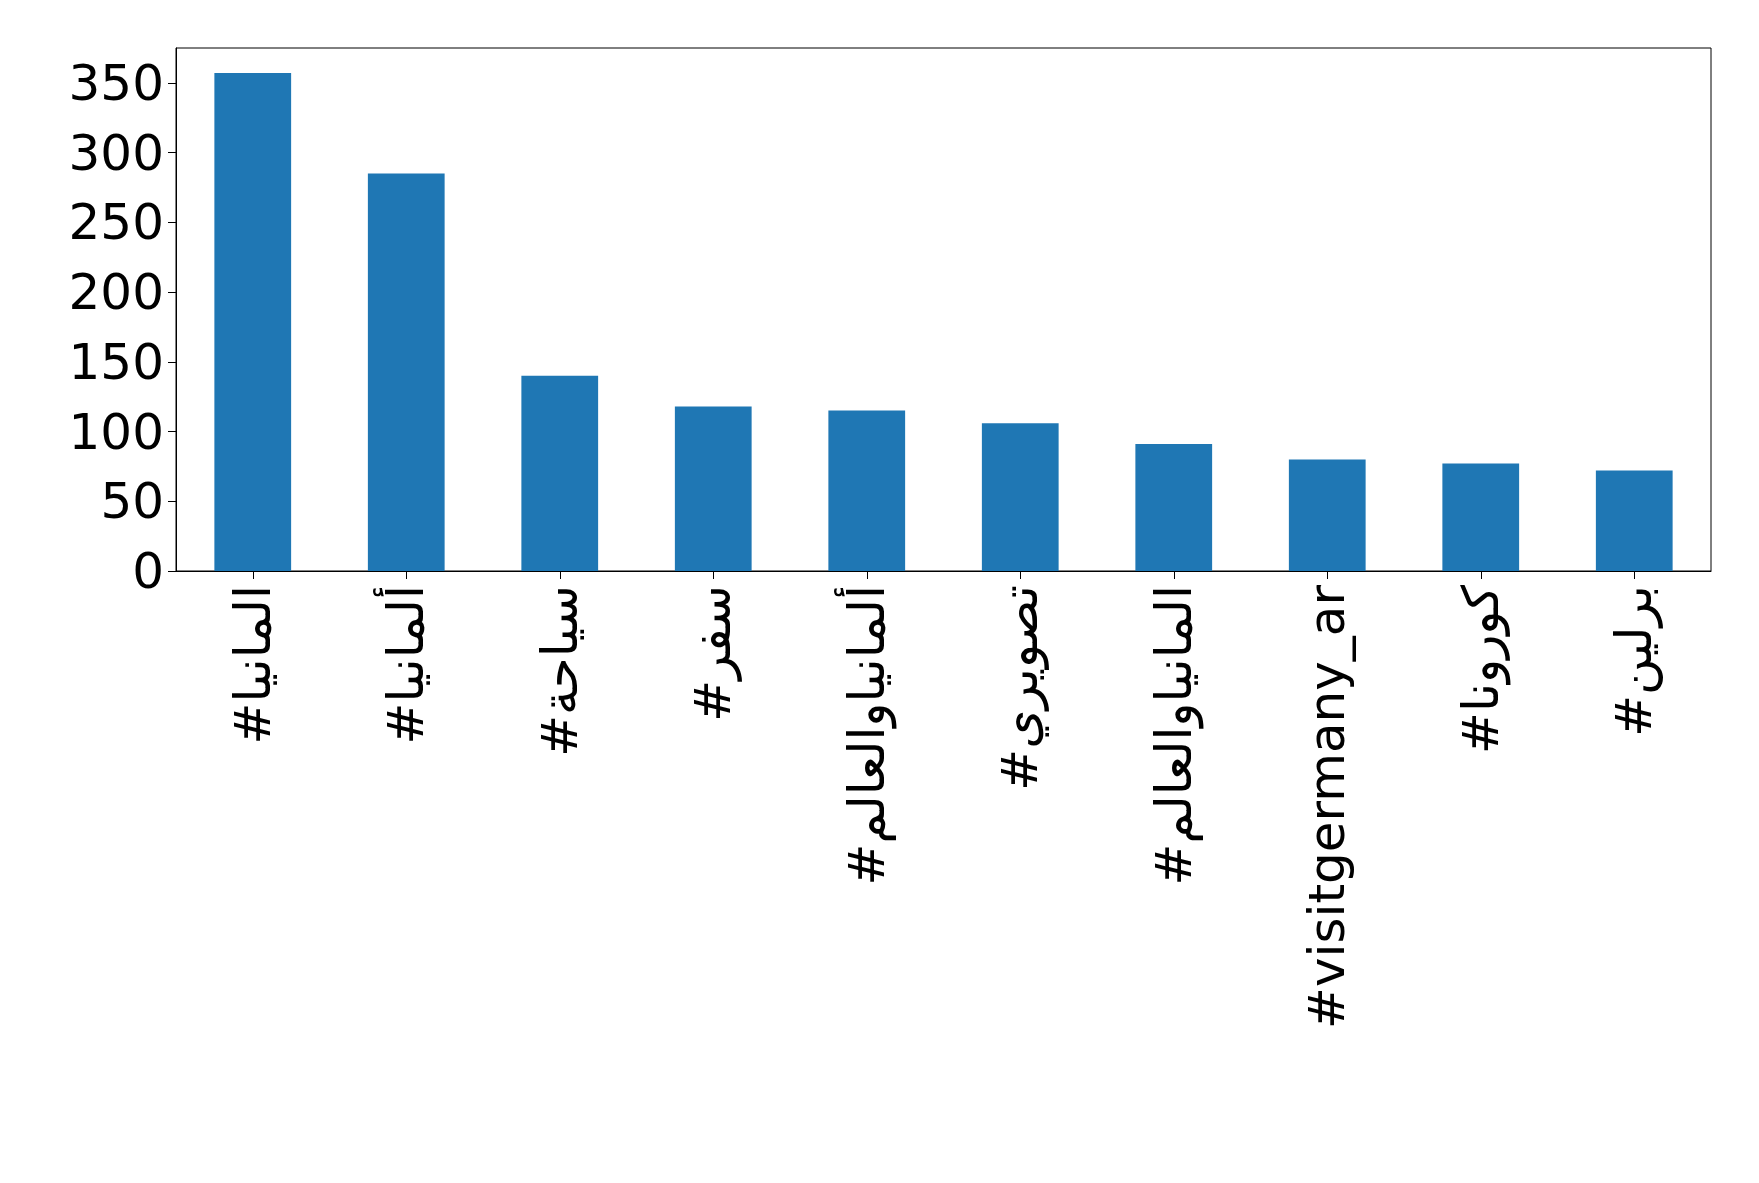 Image resolution: width=1759 pixels, height=1183 pixels. Describe the element at coordinates (1327, 806) in the screenshot. I see `x-tick-label: #visitgermany_ar` at that location.